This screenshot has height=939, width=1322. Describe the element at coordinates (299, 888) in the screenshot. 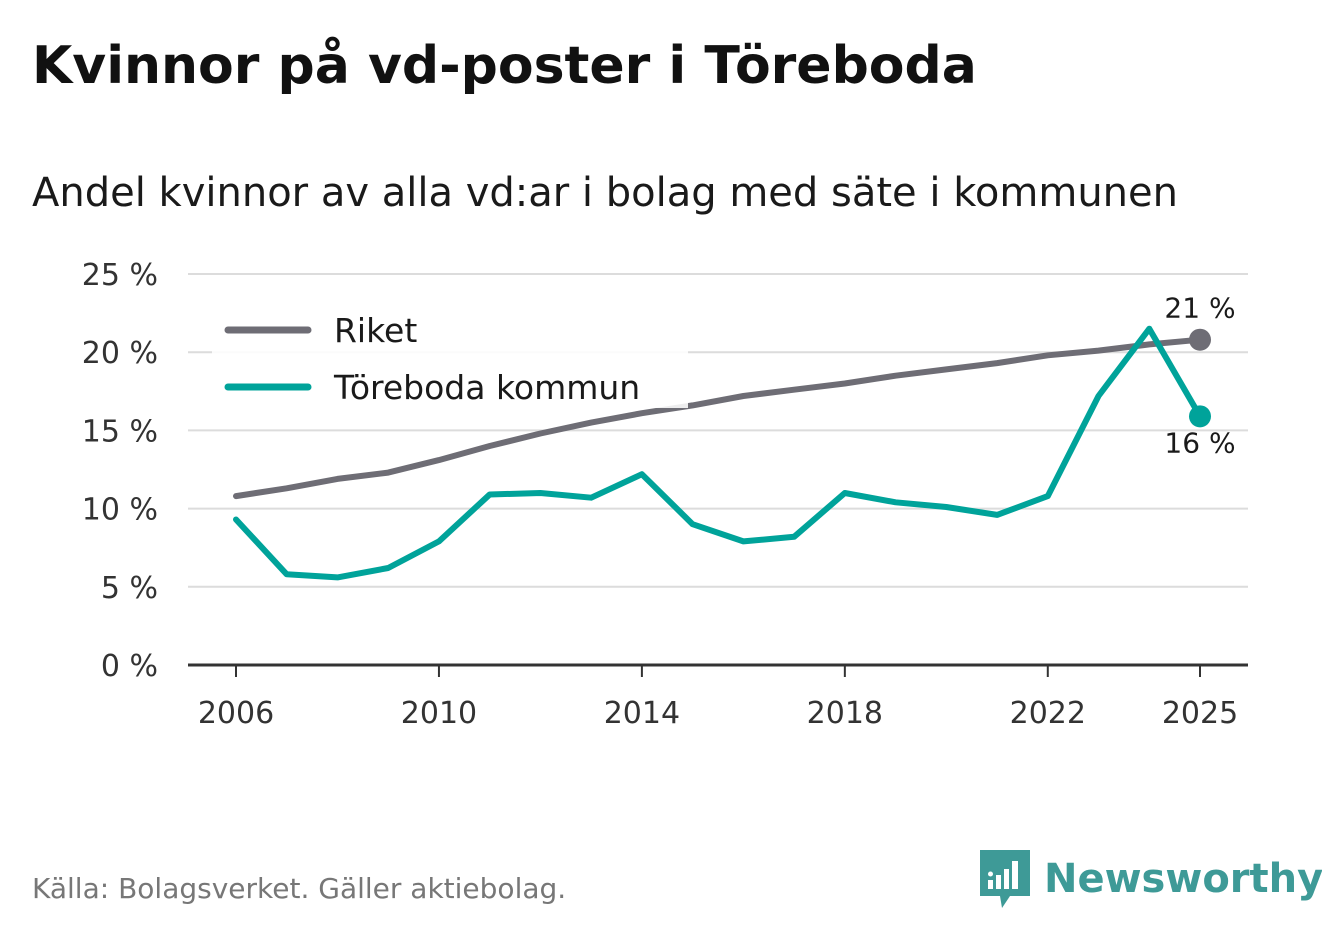

I see `source-note: Källa: Bolagsverket. Gäller aktiebolag.` at that location.